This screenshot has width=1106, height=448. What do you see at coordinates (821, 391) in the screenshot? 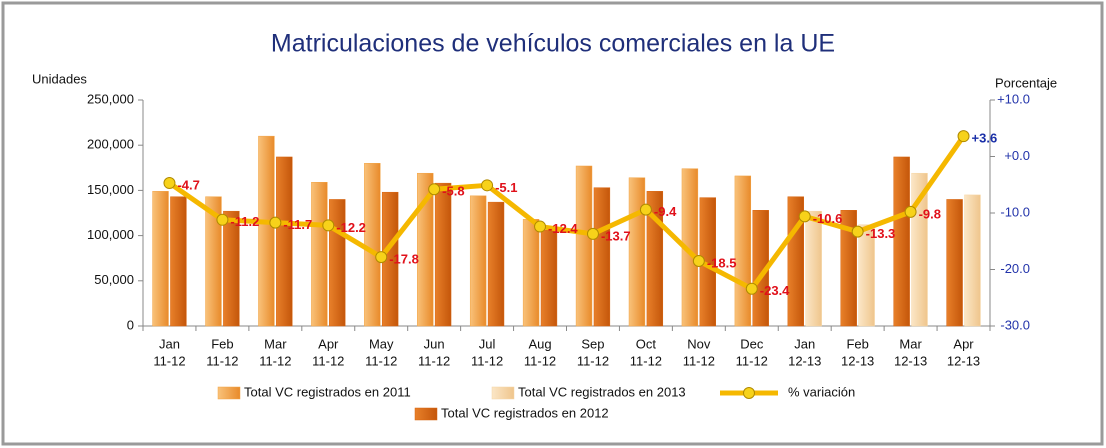
I see `legend-label: % variación` at bounding box center [821, 391].